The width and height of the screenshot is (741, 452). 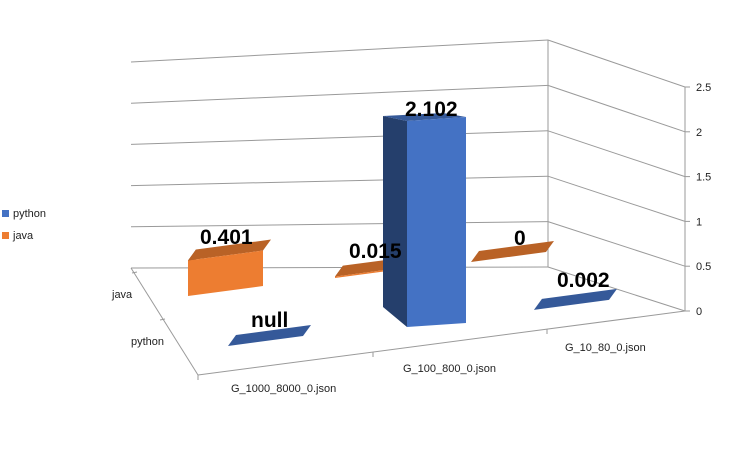 What do you see at coordinates (703, 178) in the screenshot?
I see `y-tick-label: 1.5` at bounding box center [703, 178].